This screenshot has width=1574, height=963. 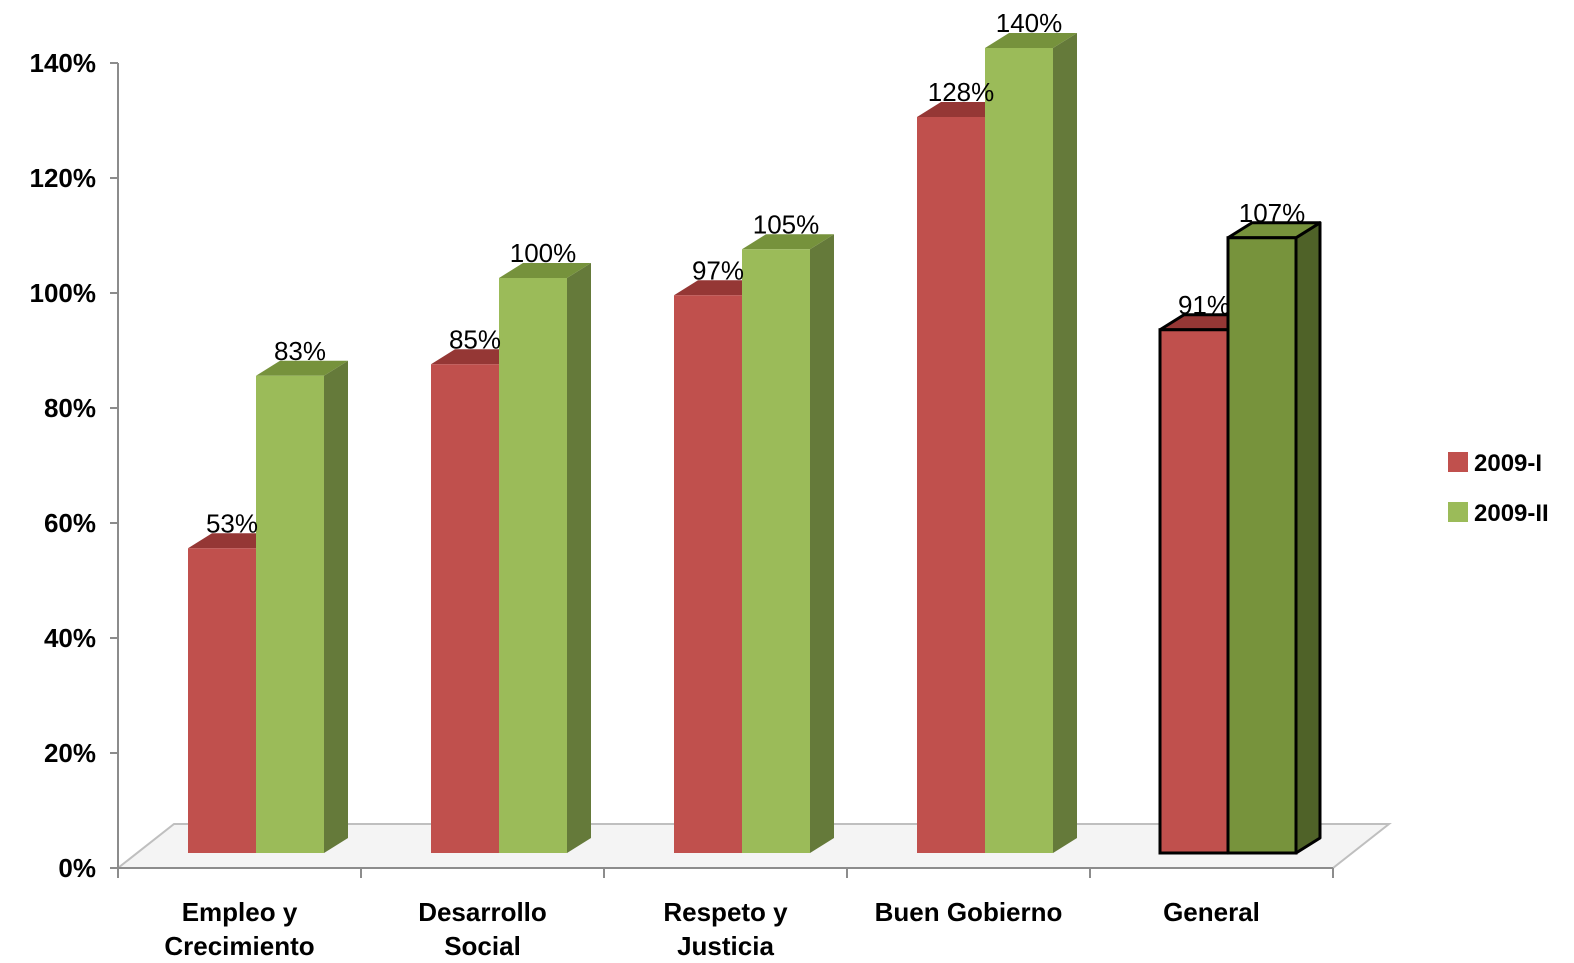 What do you see at coordinates (70, 523) in the screenshot?
I see `y-tick-label: 60%` at bounding box center [70, 523].